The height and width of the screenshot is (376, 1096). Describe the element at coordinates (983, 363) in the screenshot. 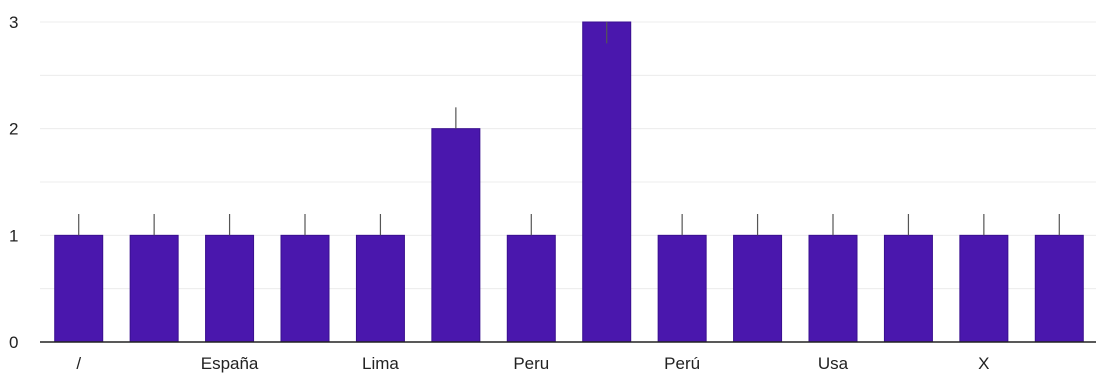

I see `x-tick-label: X` at that location.